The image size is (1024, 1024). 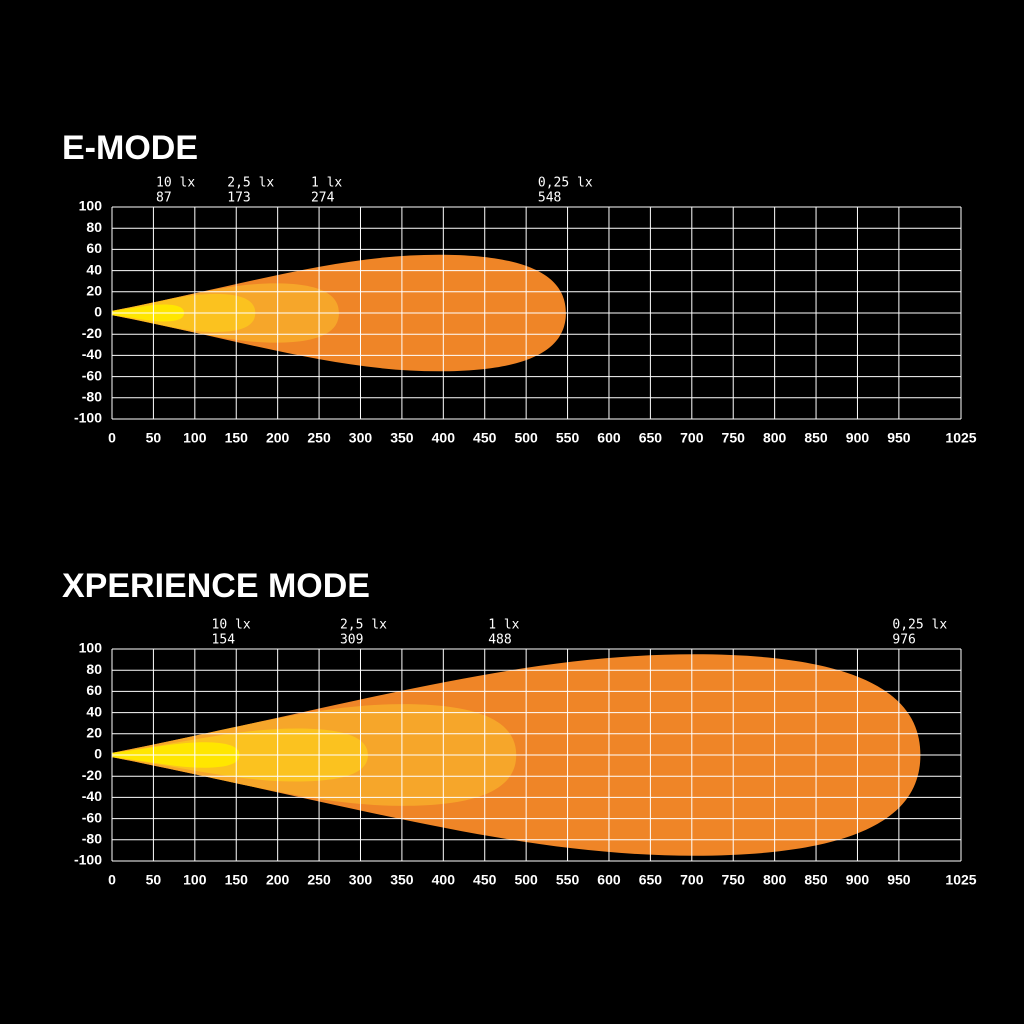 What do you see at coordinates (216, 586) in the screenshot?
I see `chart-title: XPERIENCE MODE` at bounding box center [216, 586].